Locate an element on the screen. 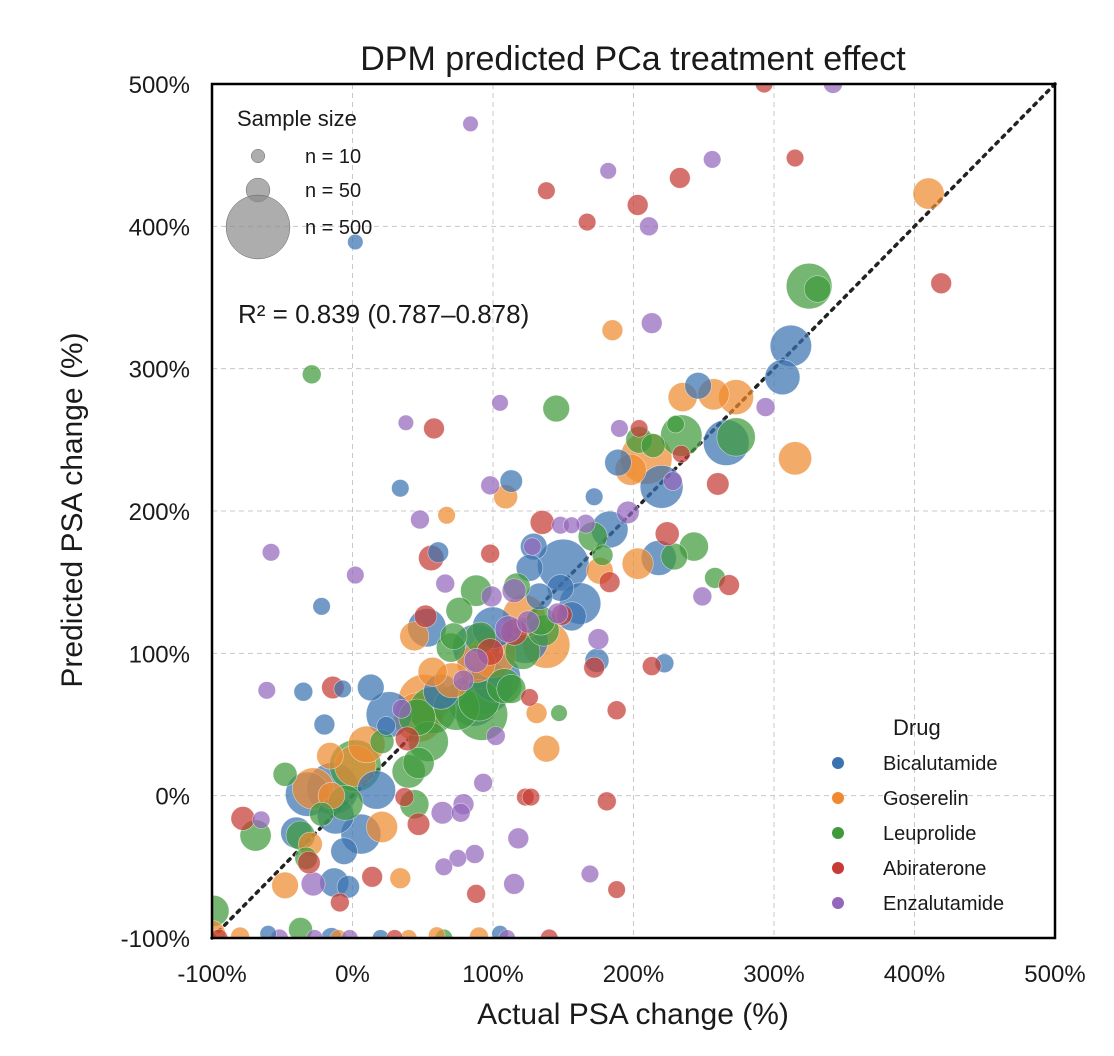  y-tick-label: 100% is located at coordinates (159, 654).